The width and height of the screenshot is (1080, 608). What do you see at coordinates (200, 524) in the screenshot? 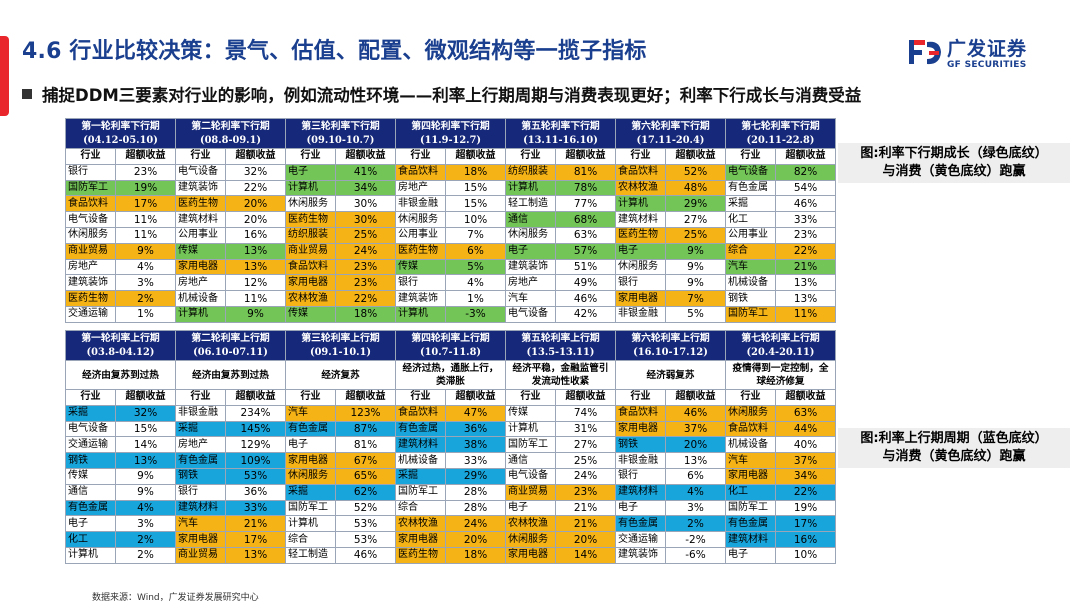
I see `industry-cell: 汽车` at bounding box center [200, 524].